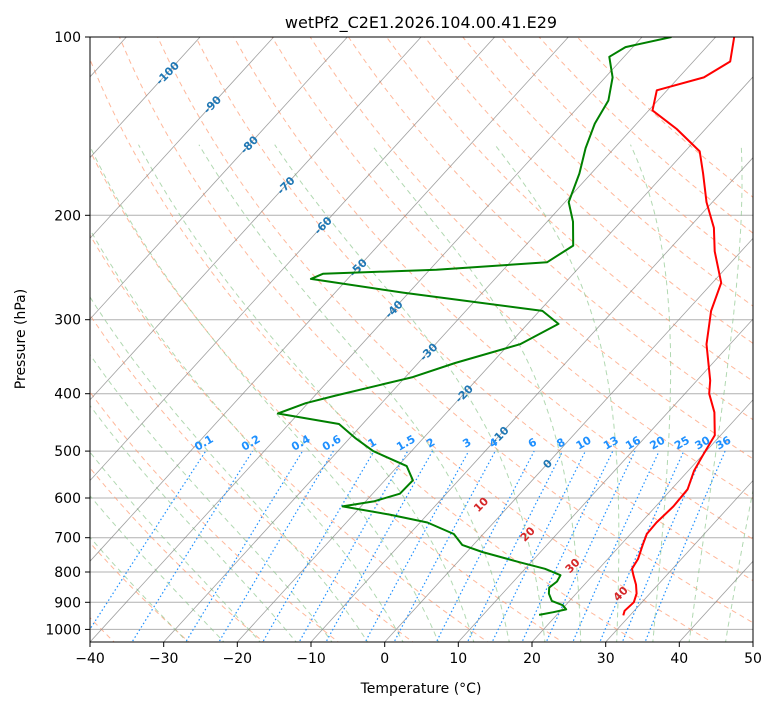 This screenshot has height=708, width=775. I want to click on temperature-profile-line, so click(679, 326).